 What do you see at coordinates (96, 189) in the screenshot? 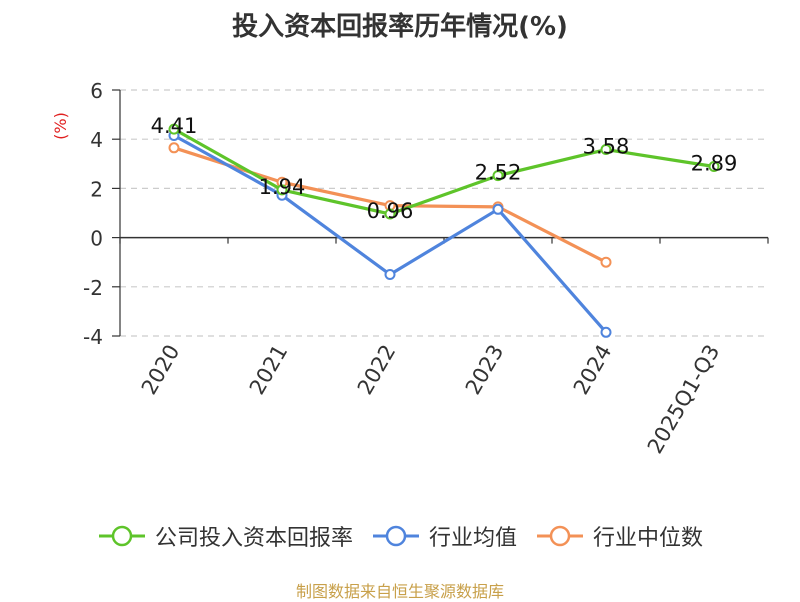
I see `y-tick-label: 2` at bounding box center [96, 189].